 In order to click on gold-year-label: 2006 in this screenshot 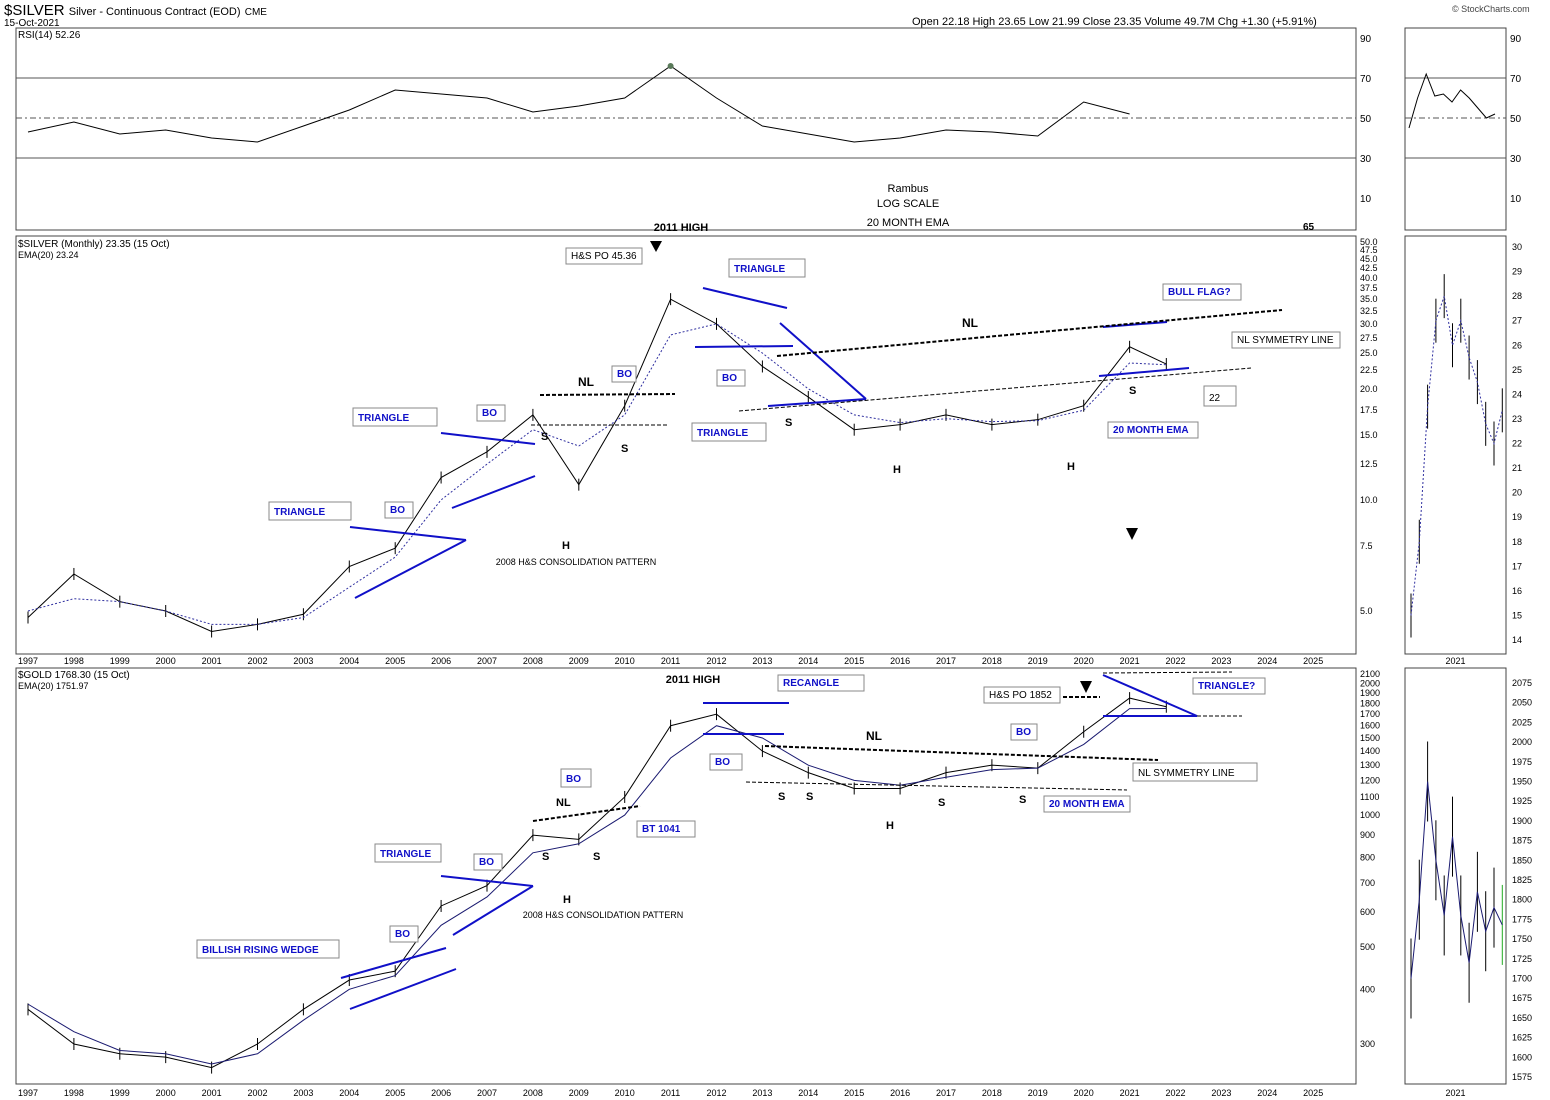, I will do `click(441, 1093)`.